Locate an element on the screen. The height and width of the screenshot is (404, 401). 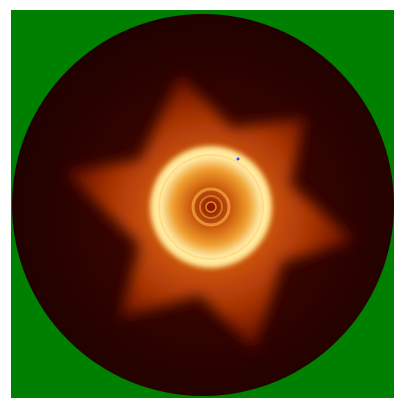
center-dot is located at coordinates (211, 207).